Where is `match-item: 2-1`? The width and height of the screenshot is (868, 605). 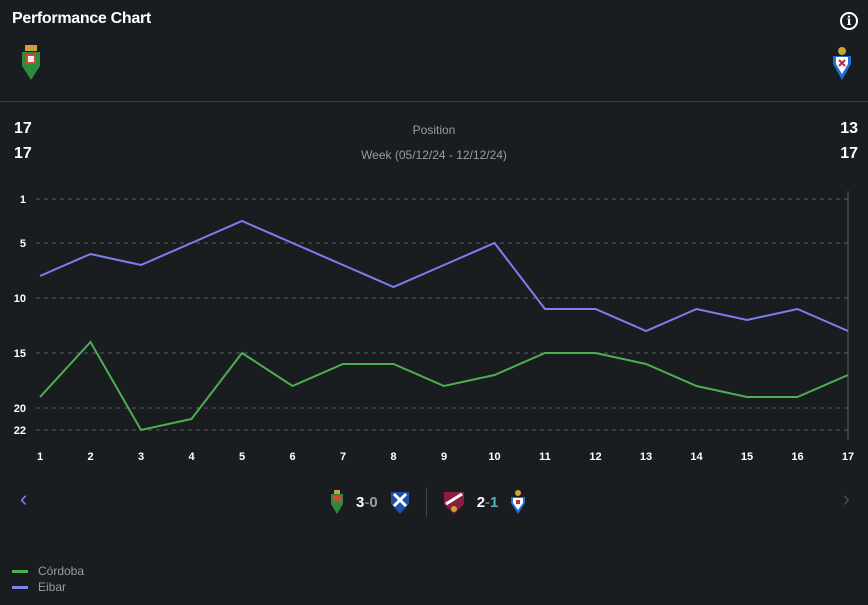
match-item: 2-1 is located at coordinates (485, 502).